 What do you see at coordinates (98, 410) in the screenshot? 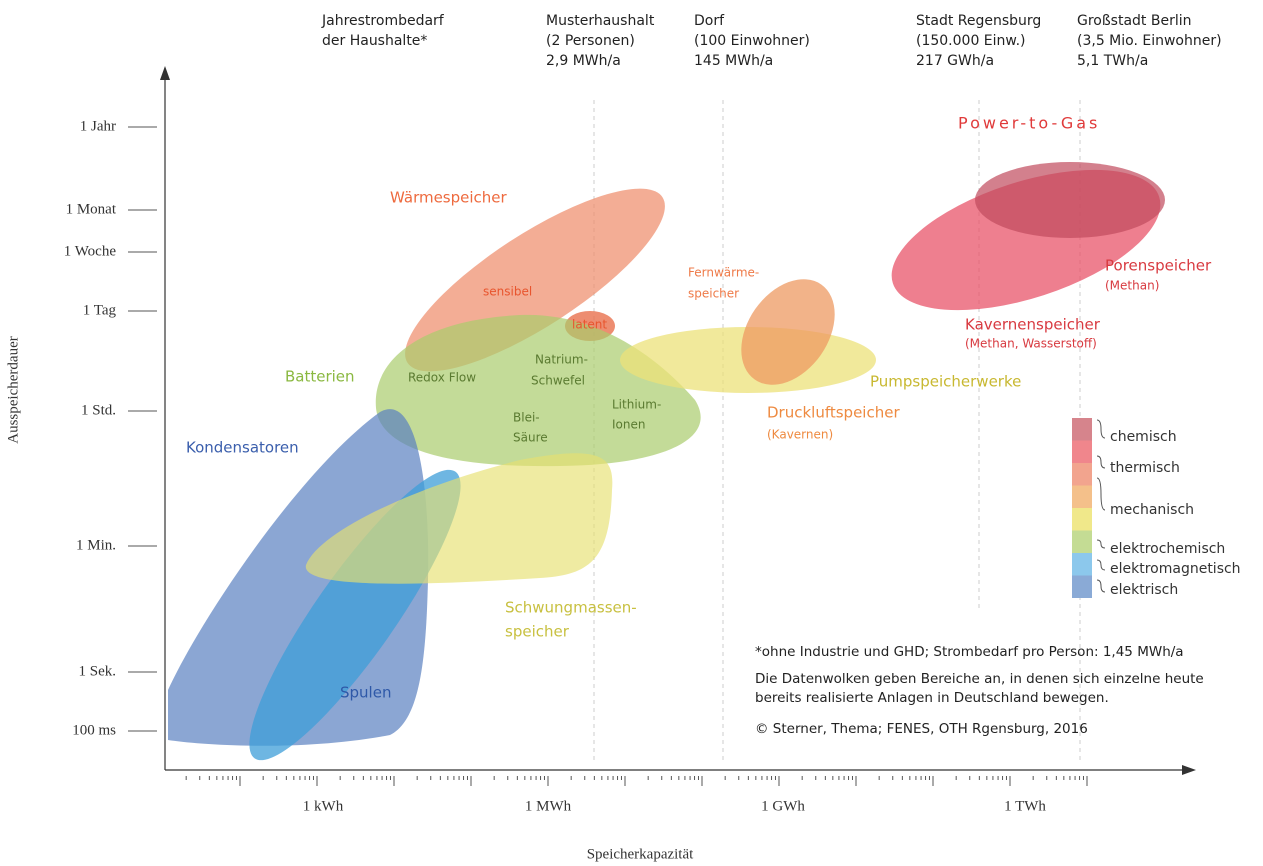
I see `y-tick-label: 1 Std.` at bounding box center [98, 410].